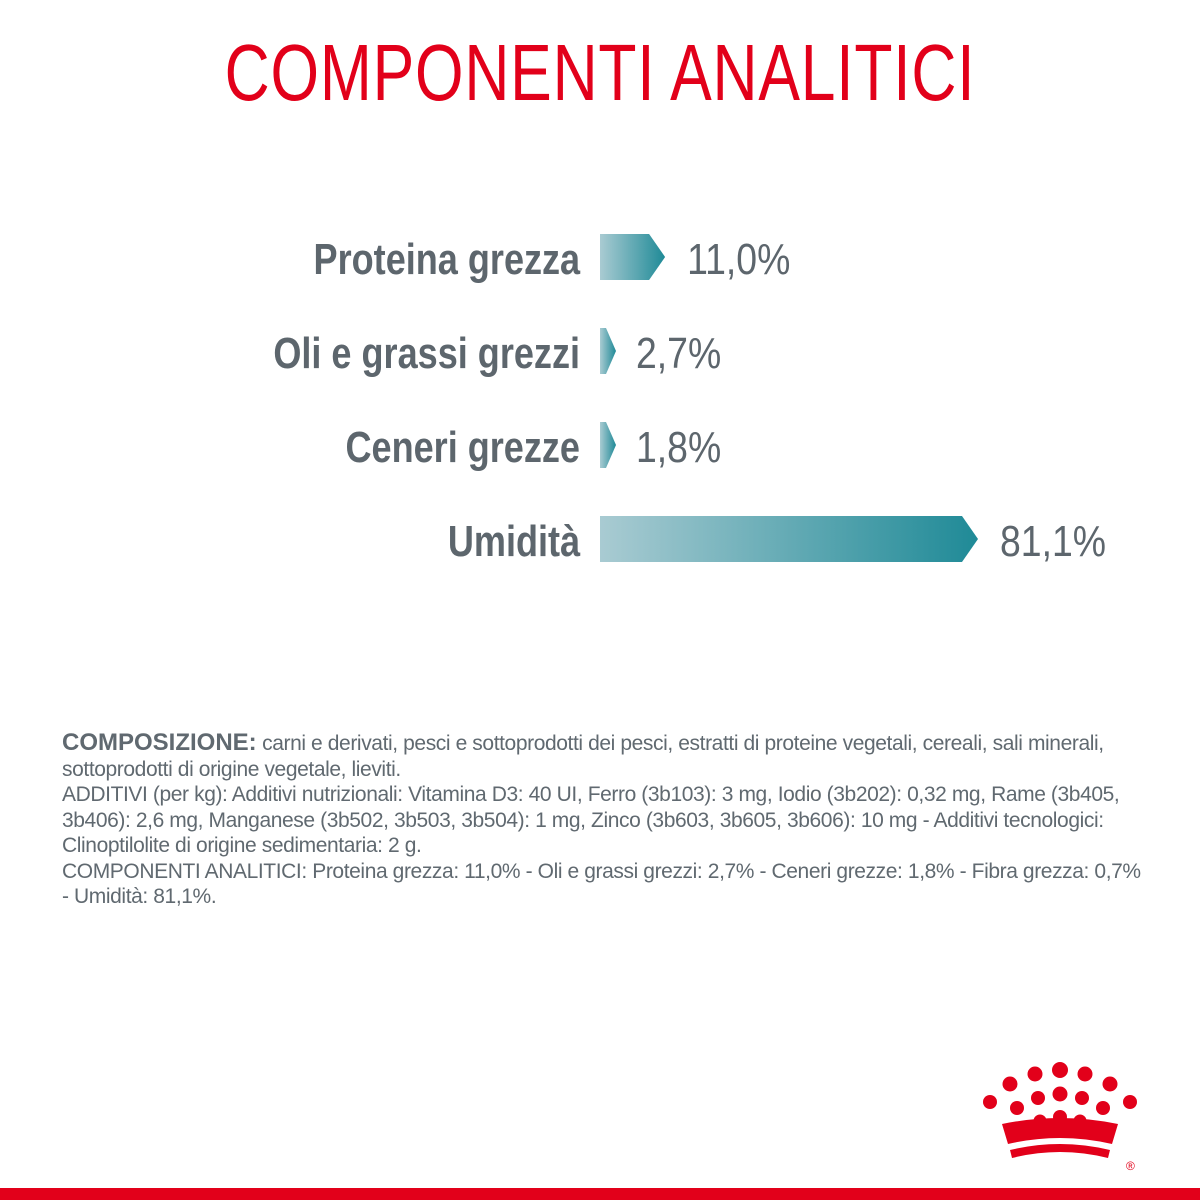  Describe the element at coordinates (1053, 541) in the screenshot. I see `value-label: 81,1%` at that location.